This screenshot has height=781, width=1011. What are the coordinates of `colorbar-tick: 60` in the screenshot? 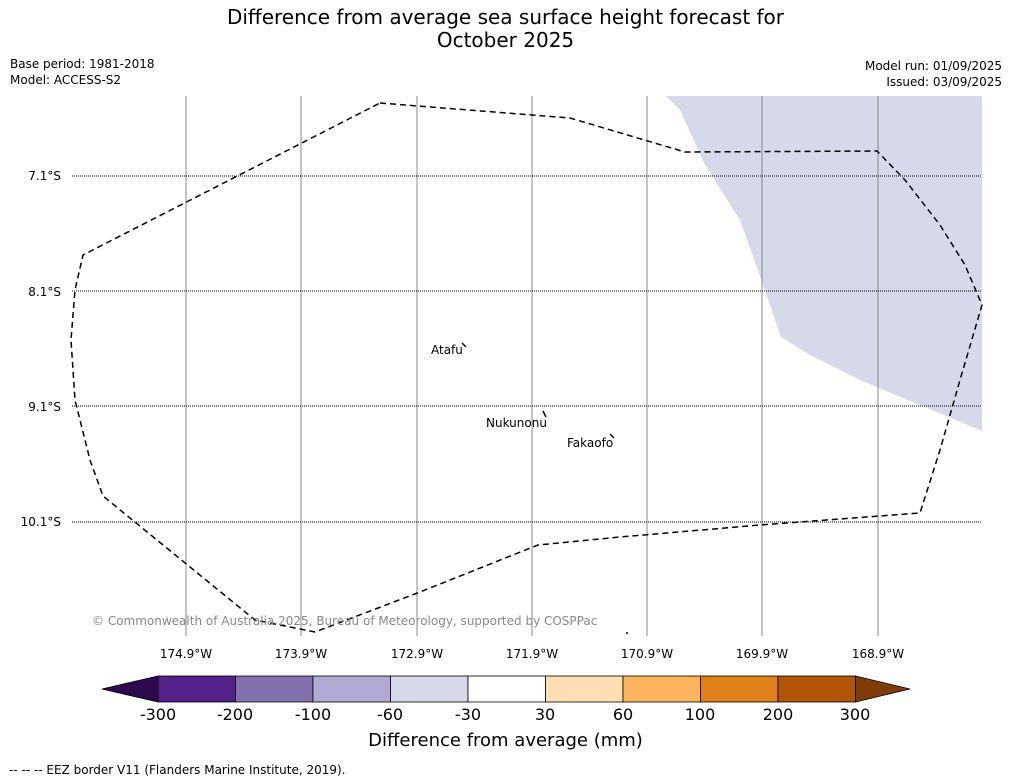 It's located at (623, 714).